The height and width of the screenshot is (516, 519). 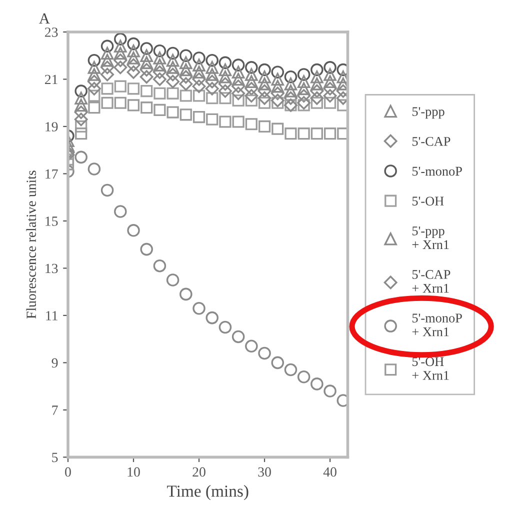 I want to click on y-axis-title: Fluorescence relative units, so click(x=31, y=244).